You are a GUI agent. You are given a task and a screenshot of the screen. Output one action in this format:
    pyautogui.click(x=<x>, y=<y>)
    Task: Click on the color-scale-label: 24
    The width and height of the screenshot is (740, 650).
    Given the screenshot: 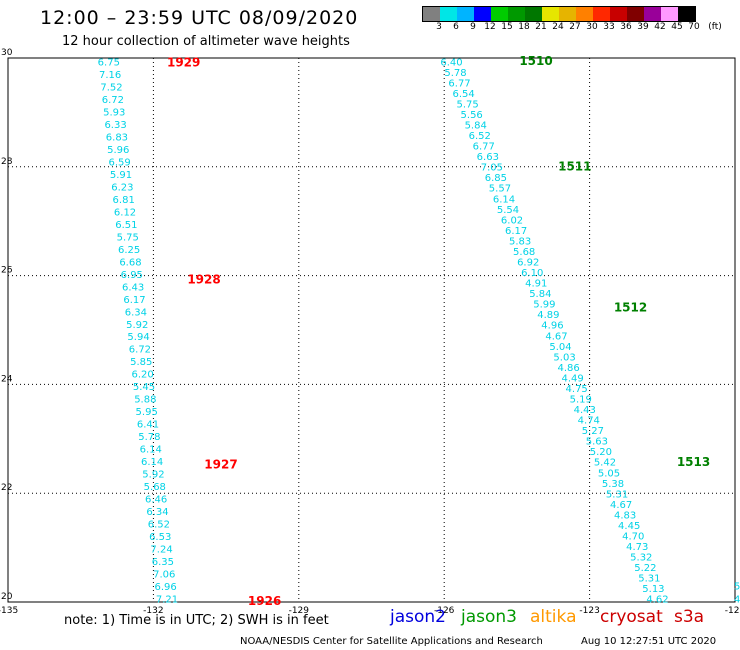 What is the action you would take?
    pyautogui.click(x=558, y=27)
    